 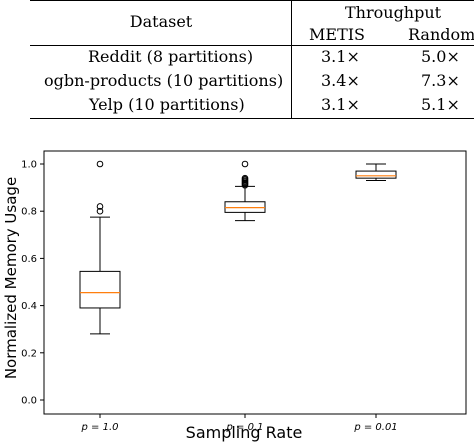 I want to click on table-row-random: 5.1×, so click(x=440, y=104).